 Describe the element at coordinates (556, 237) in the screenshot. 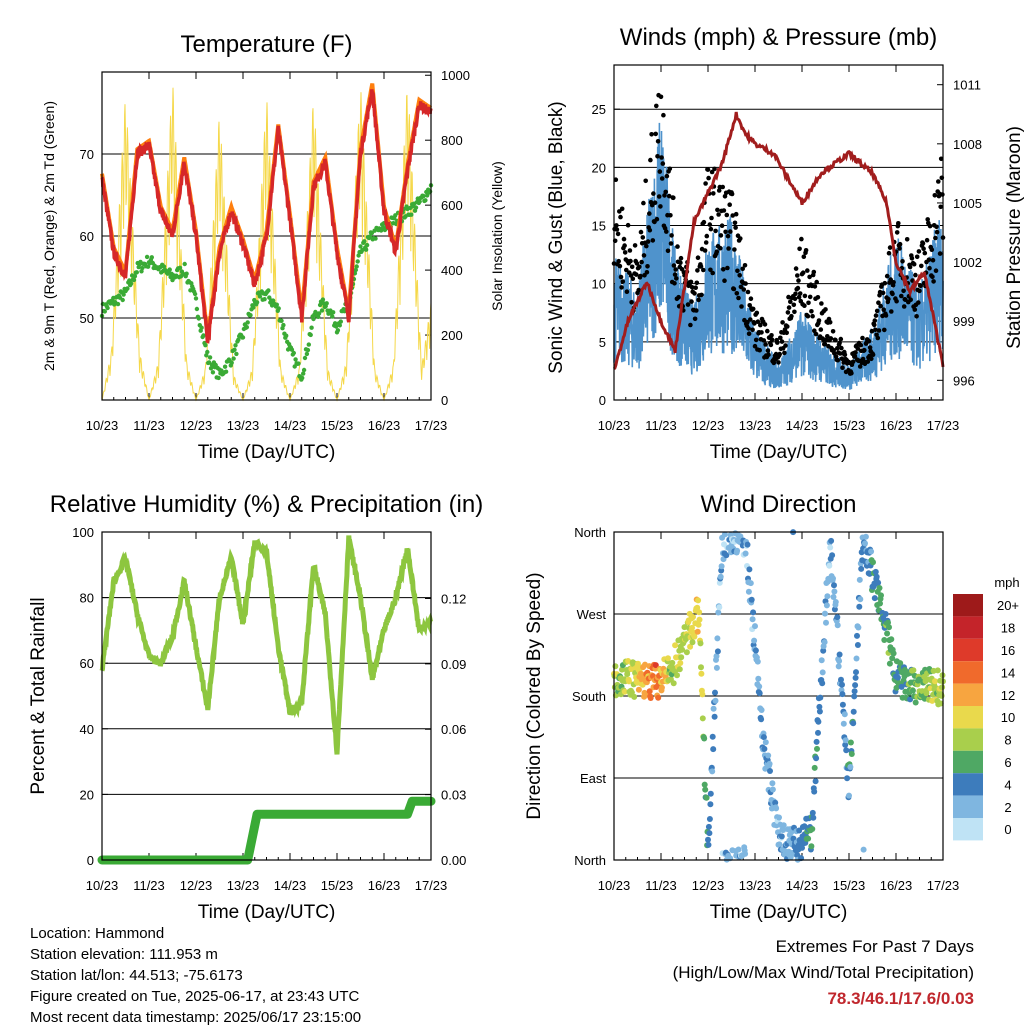

I see `y-axis-label: Sonic Wind & Gust (Blue, Black)` at that location.